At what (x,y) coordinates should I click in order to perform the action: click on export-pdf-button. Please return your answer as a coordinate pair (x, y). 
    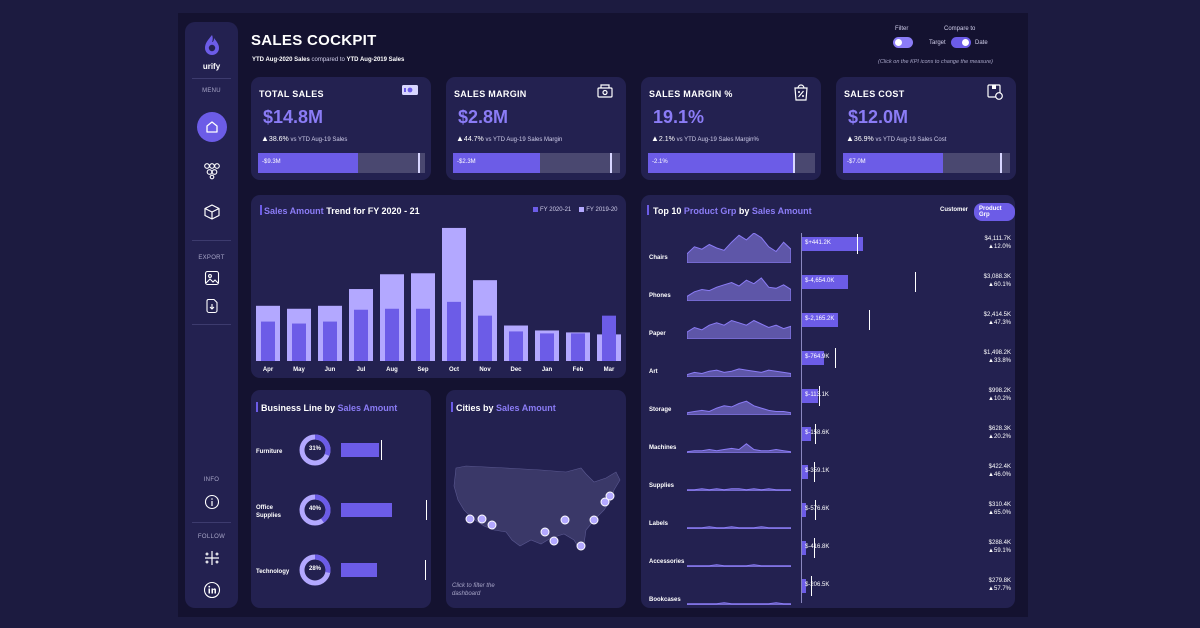
    Looking at the image, I should click on (212, 306).